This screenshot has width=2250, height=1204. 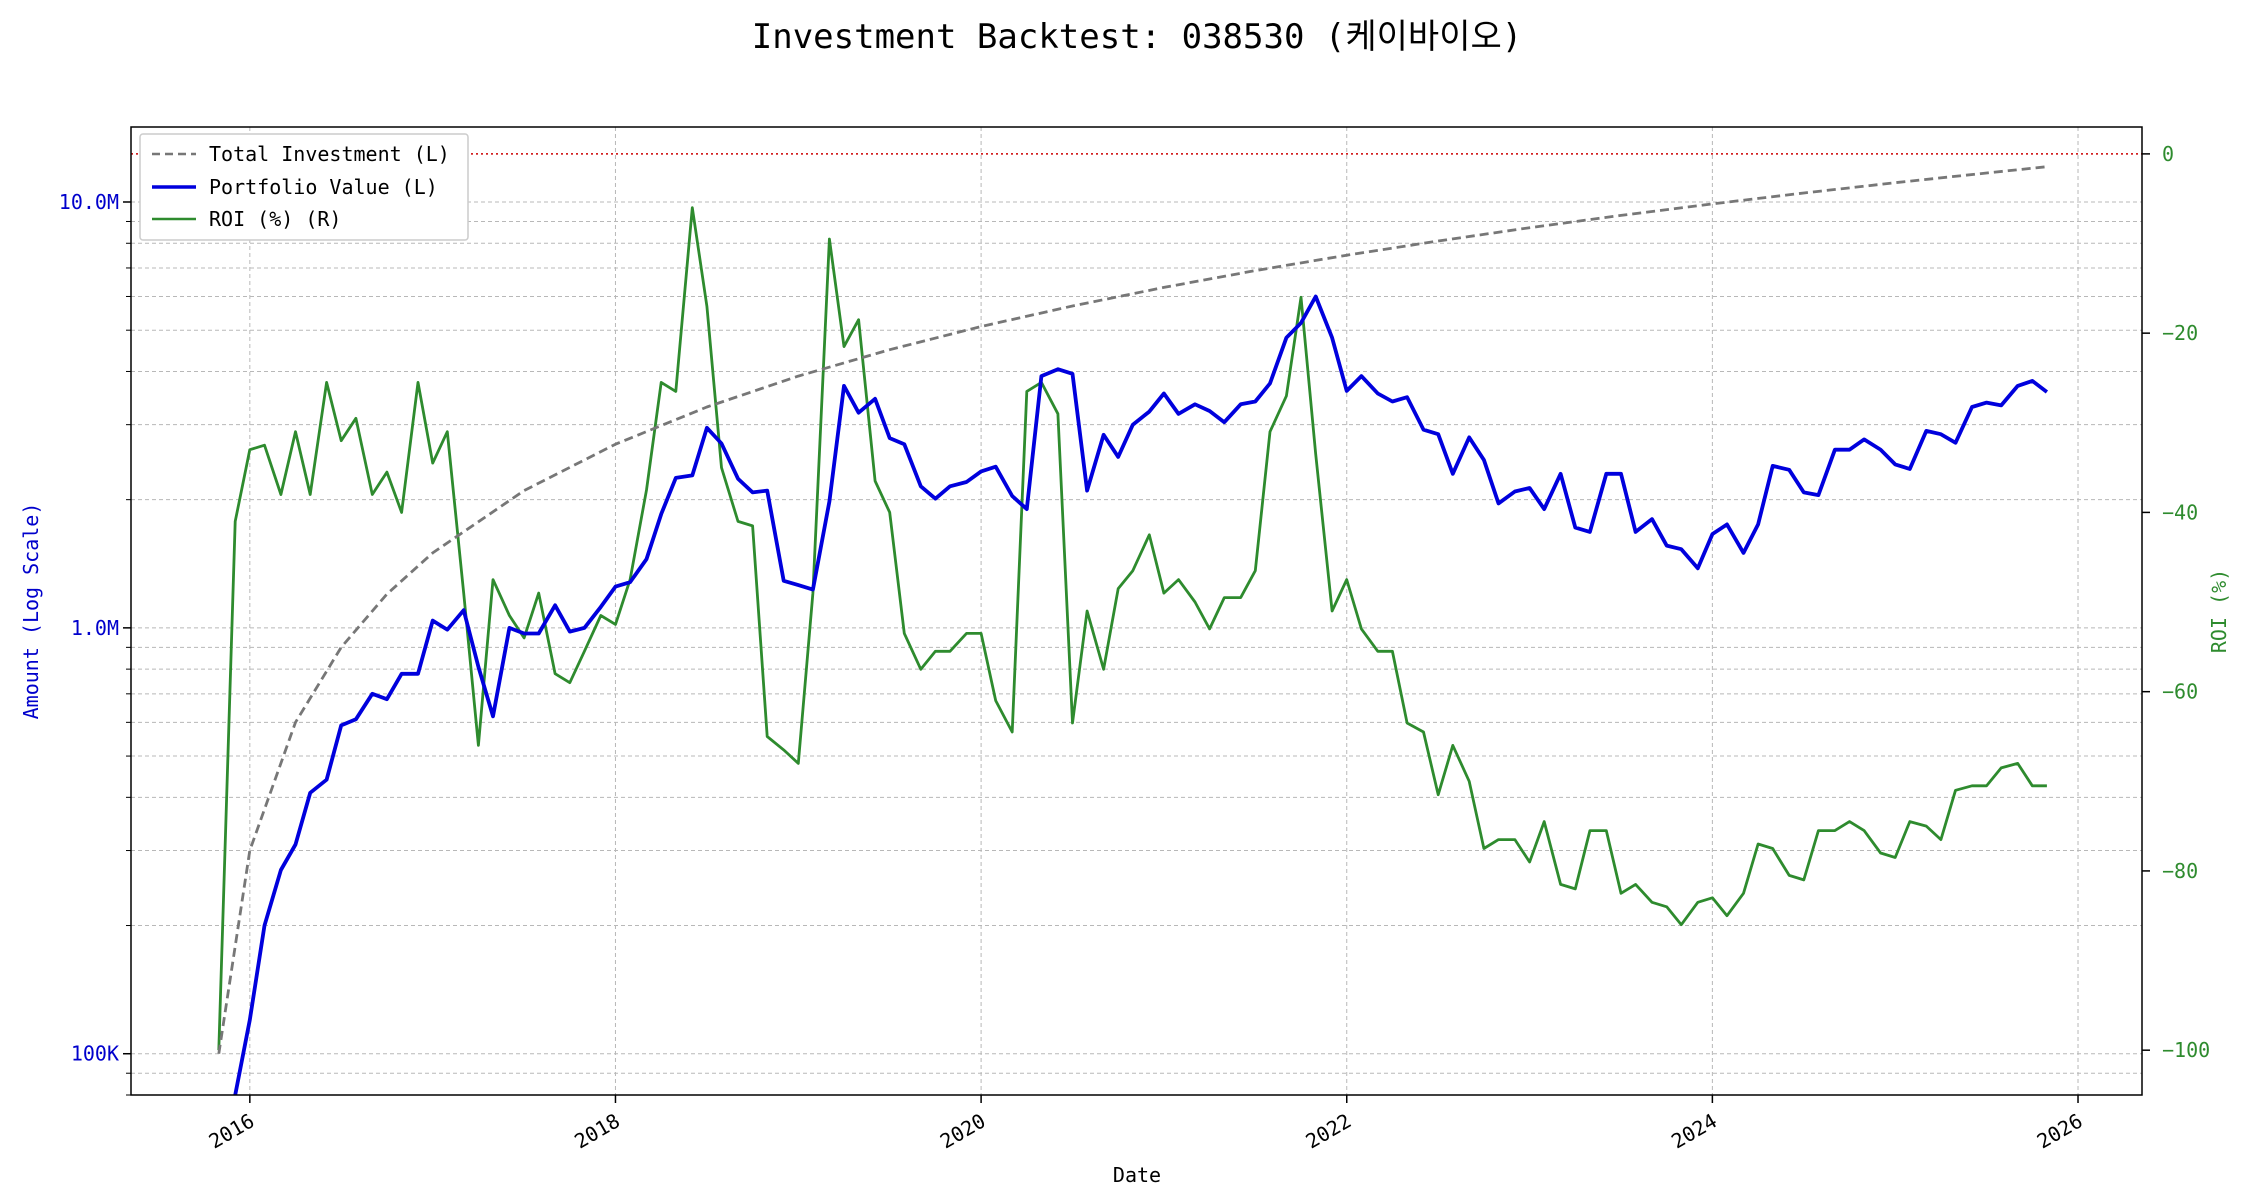 What do you see at coordinates (2180, 333) in the screenshot?
I see `y-right-tick-label: −20` at bounding box center [2180, 333].